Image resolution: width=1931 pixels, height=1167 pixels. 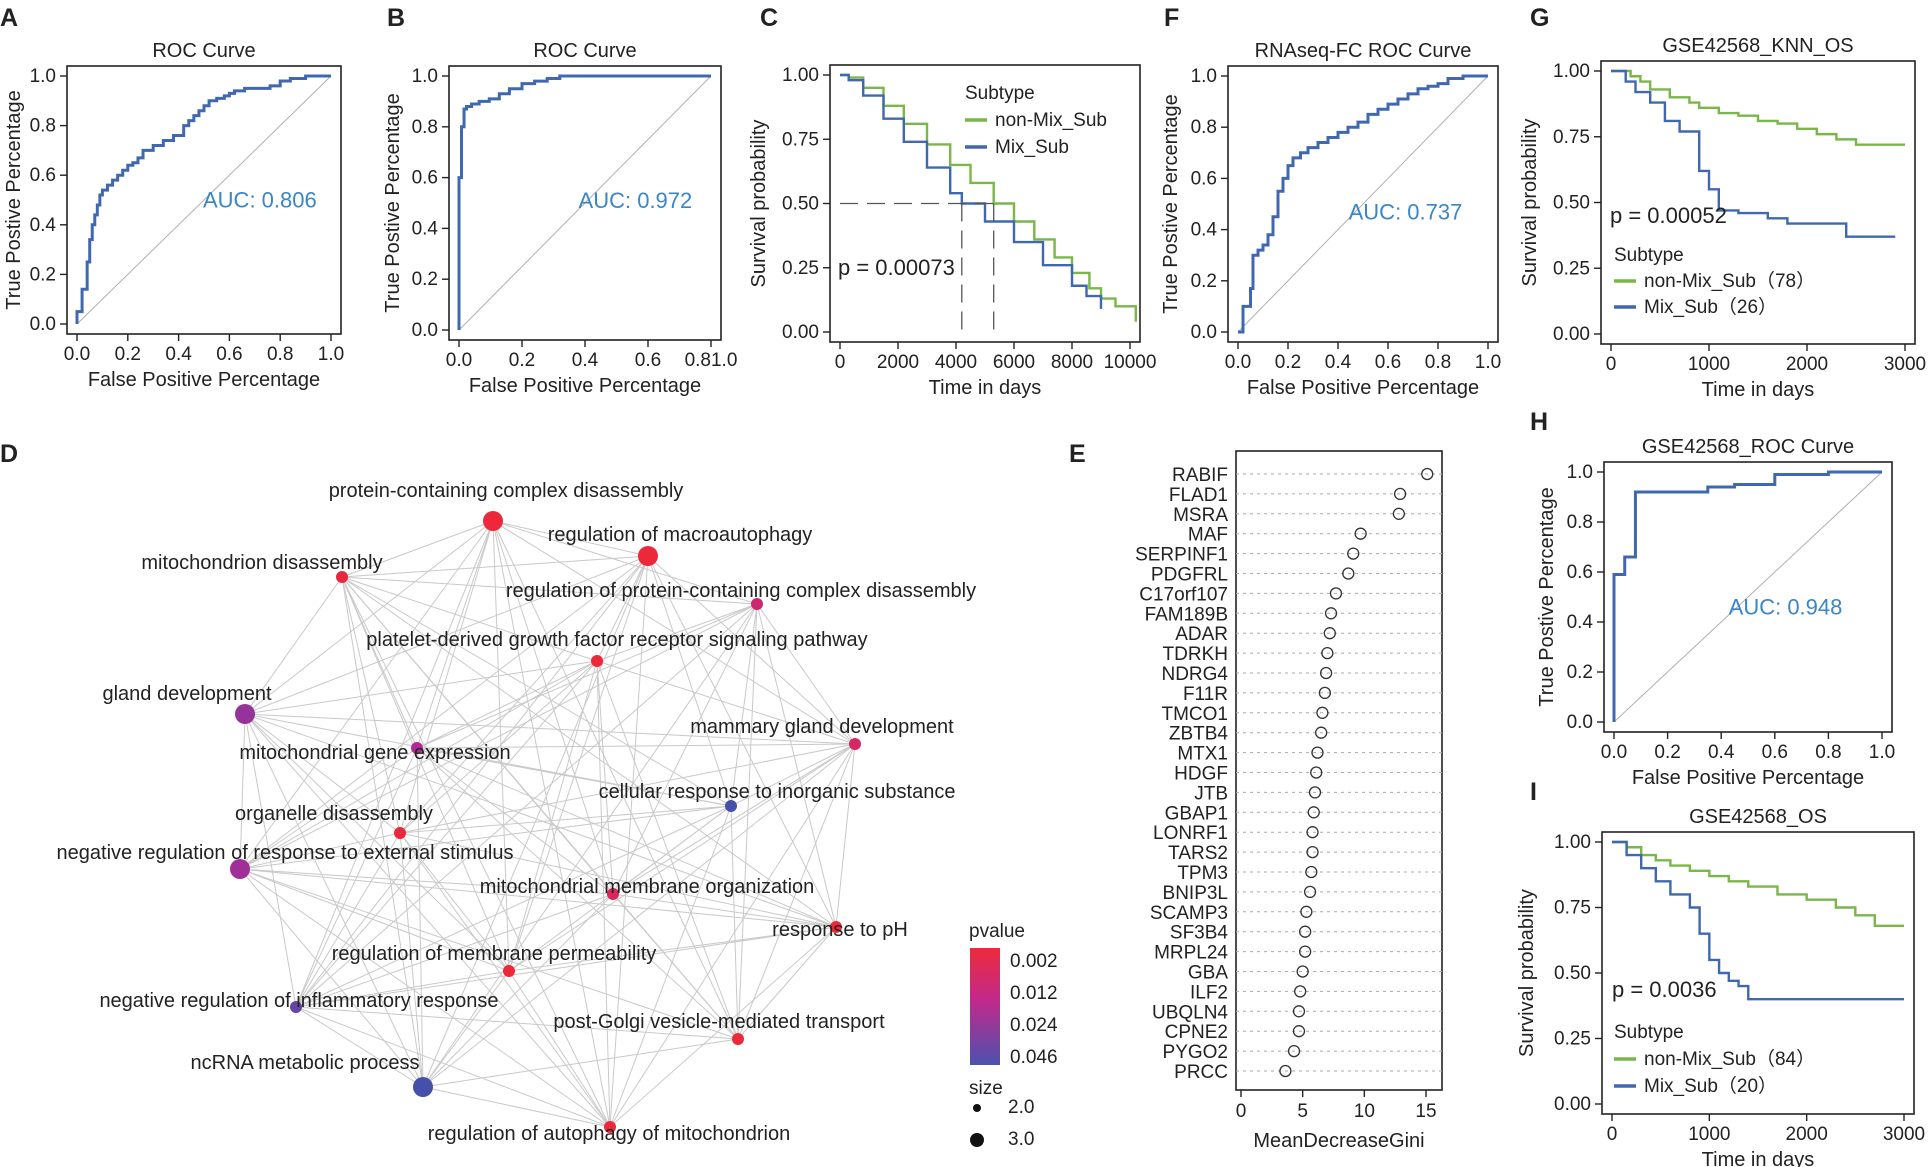 I want to click on plot-frame, so click(x=1758, y=973).